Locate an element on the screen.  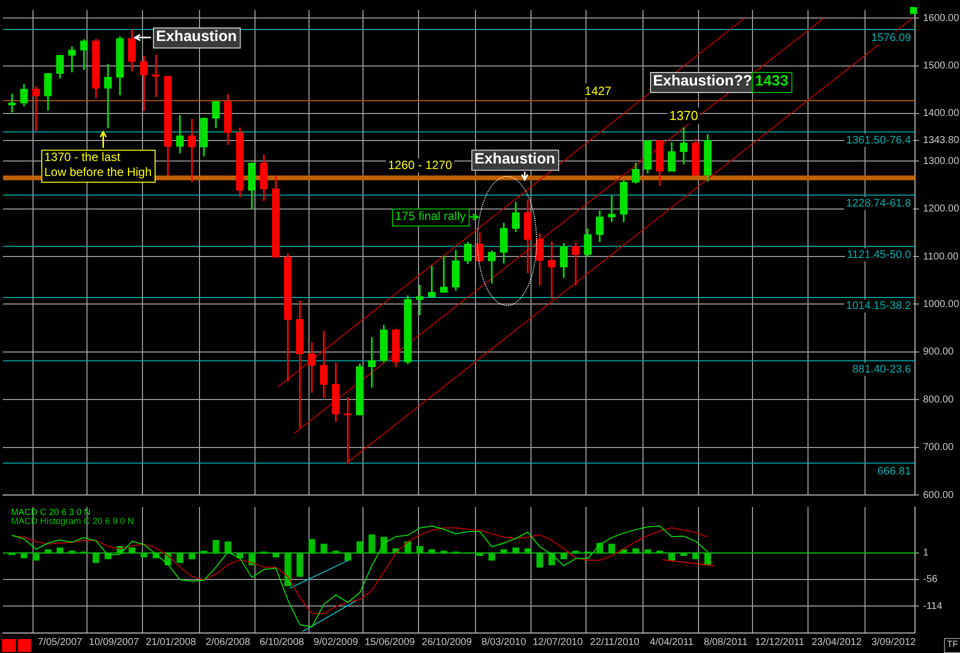
x-tick-label: 15/06/2009 is located at coordinates (390, 642).